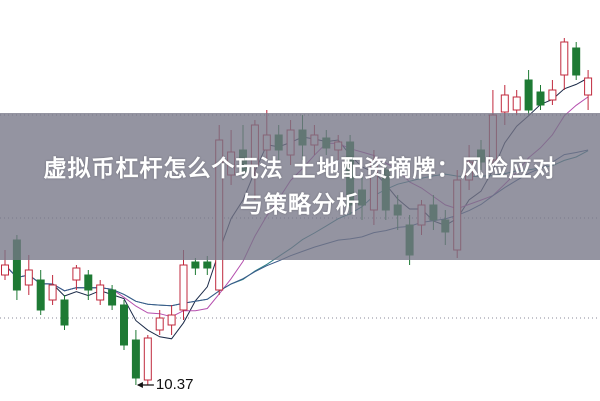  Describe the element at coordinates (174, 384) in the screenshot. I see `low-price-label: 10.37` at that location.